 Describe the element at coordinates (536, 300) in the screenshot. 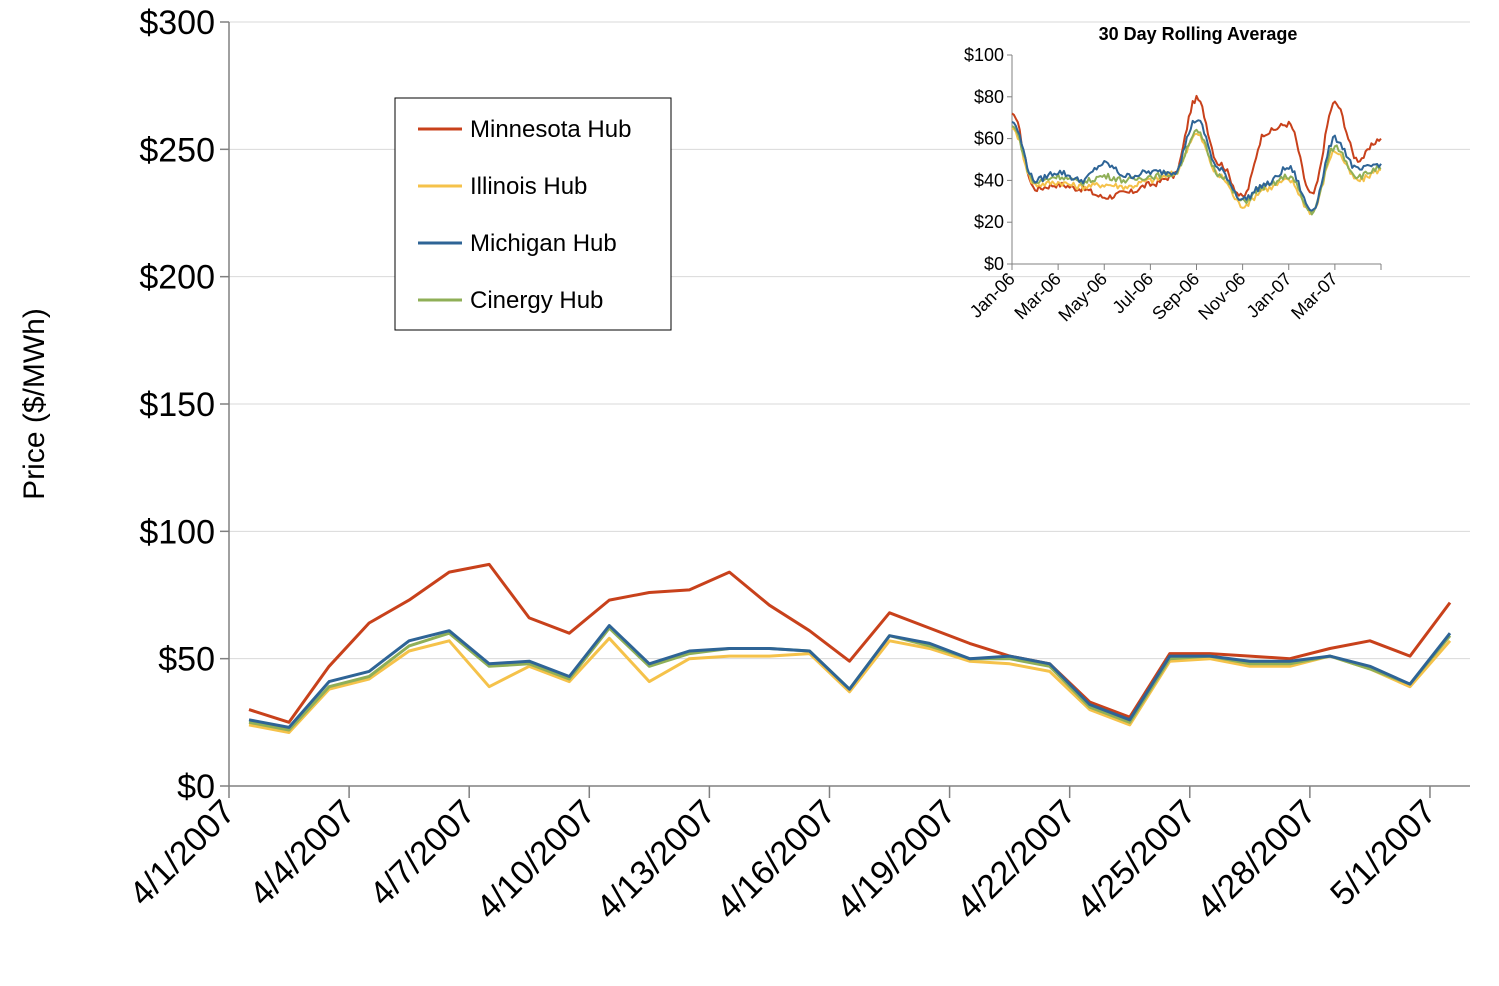

I see `legend-label-cinergy-hub: Cinergy Hub` at that location.